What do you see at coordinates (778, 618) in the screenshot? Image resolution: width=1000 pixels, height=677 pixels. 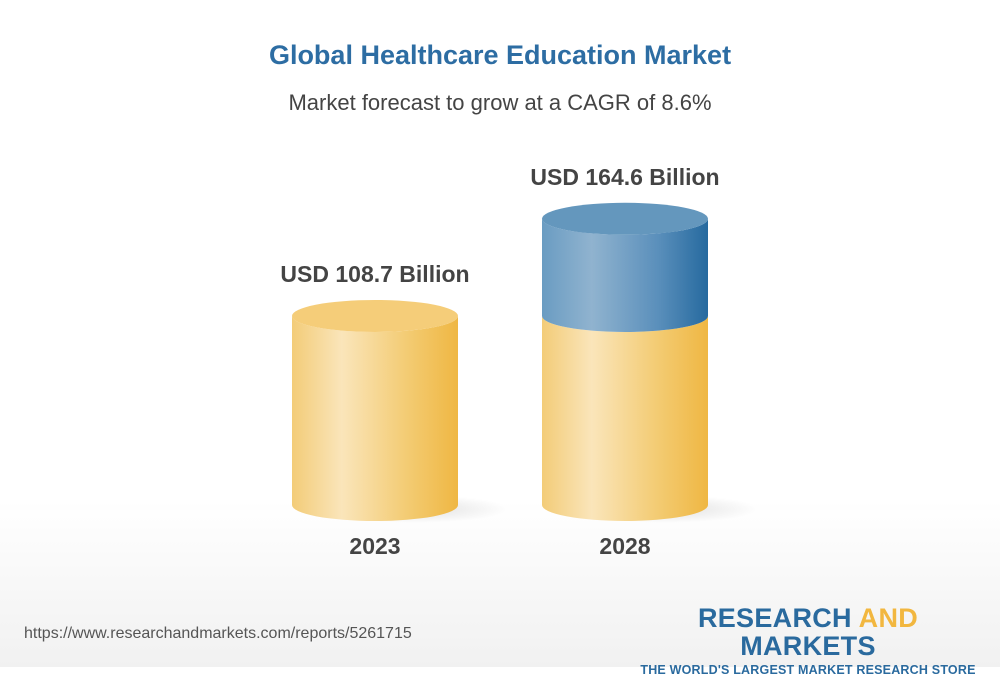 I see `logo-text-research: RESEARCH` at bounding box center [778, 618].